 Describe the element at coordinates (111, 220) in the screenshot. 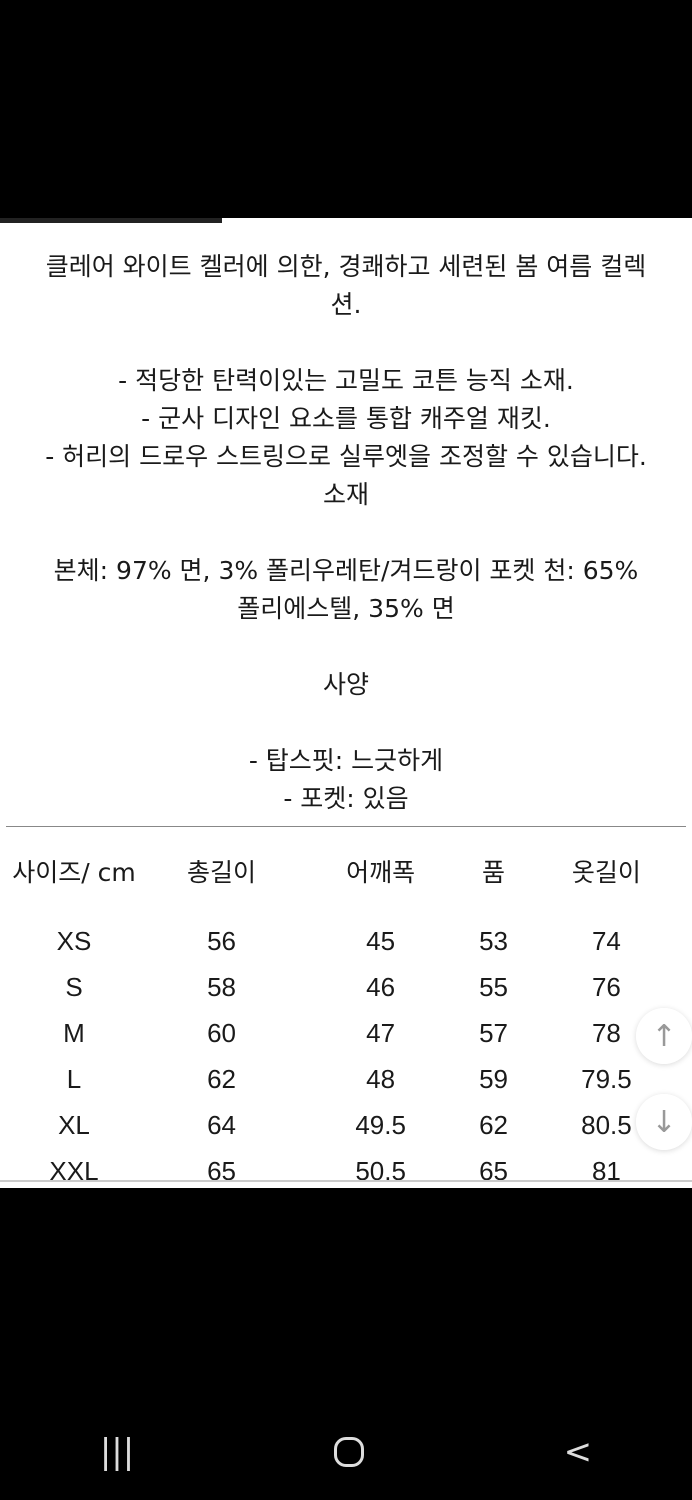

I see `scroll-progress-bar` at that location.